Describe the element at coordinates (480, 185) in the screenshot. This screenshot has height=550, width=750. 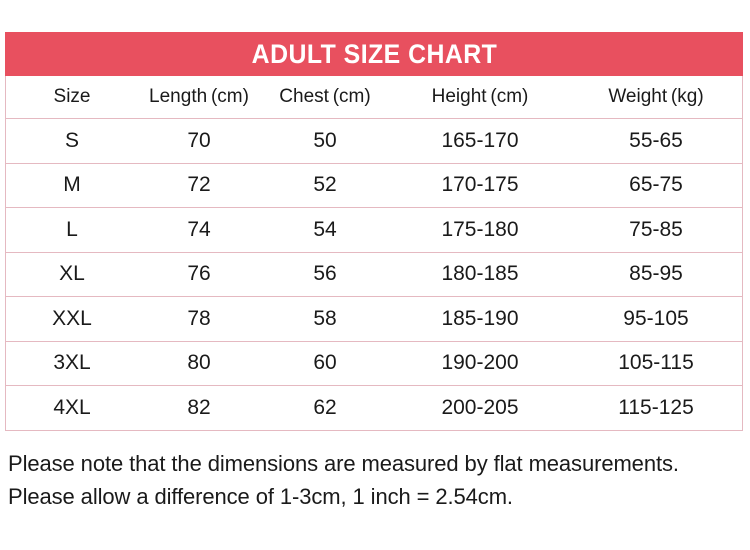
I see `cell-height: 170-175` at that location.